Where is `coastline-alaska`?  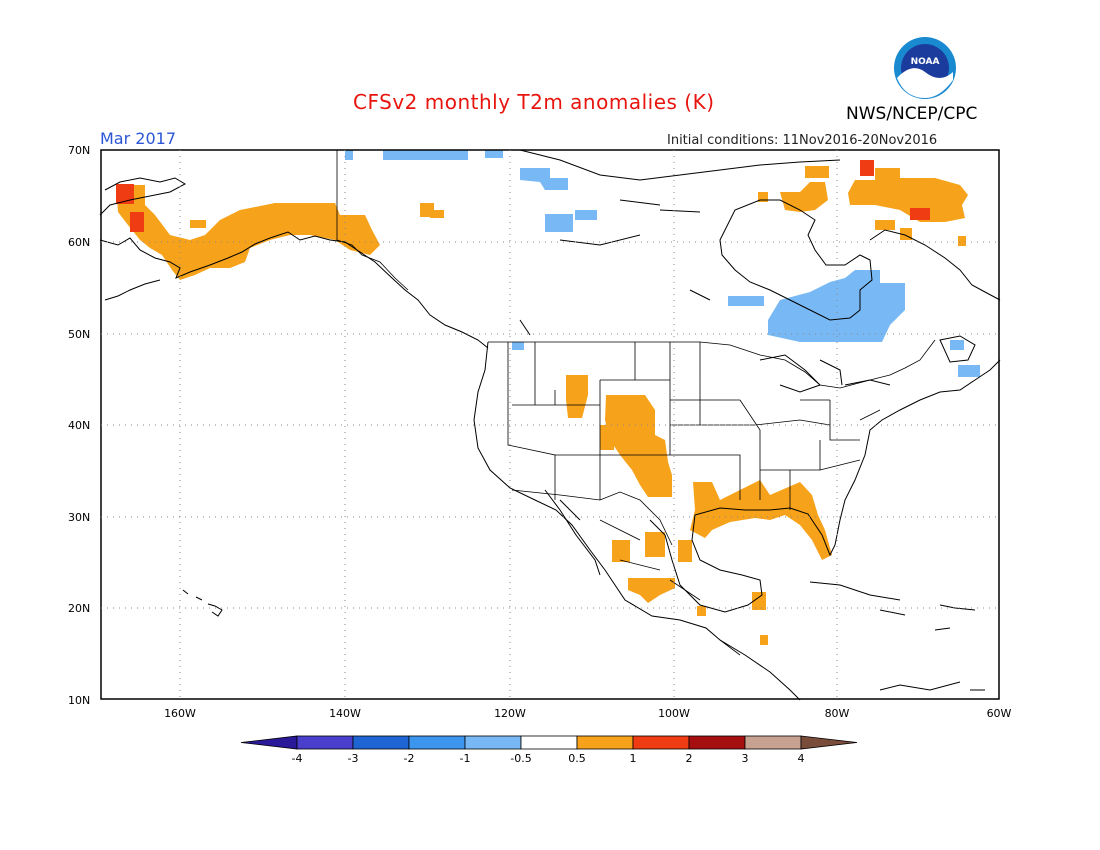 coastline-alaska is located at coordinates (294, 263).